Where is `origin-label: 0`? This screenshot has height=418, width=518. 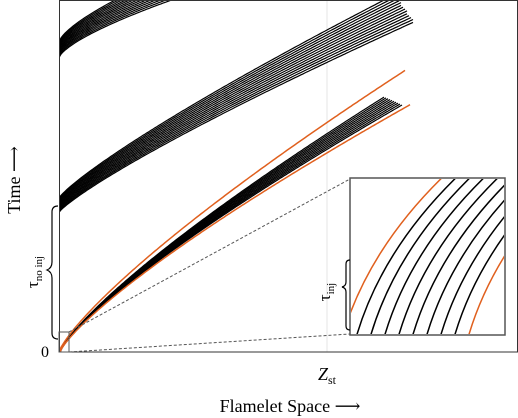 origin-label: 0 is located at coordinates (45, 352).